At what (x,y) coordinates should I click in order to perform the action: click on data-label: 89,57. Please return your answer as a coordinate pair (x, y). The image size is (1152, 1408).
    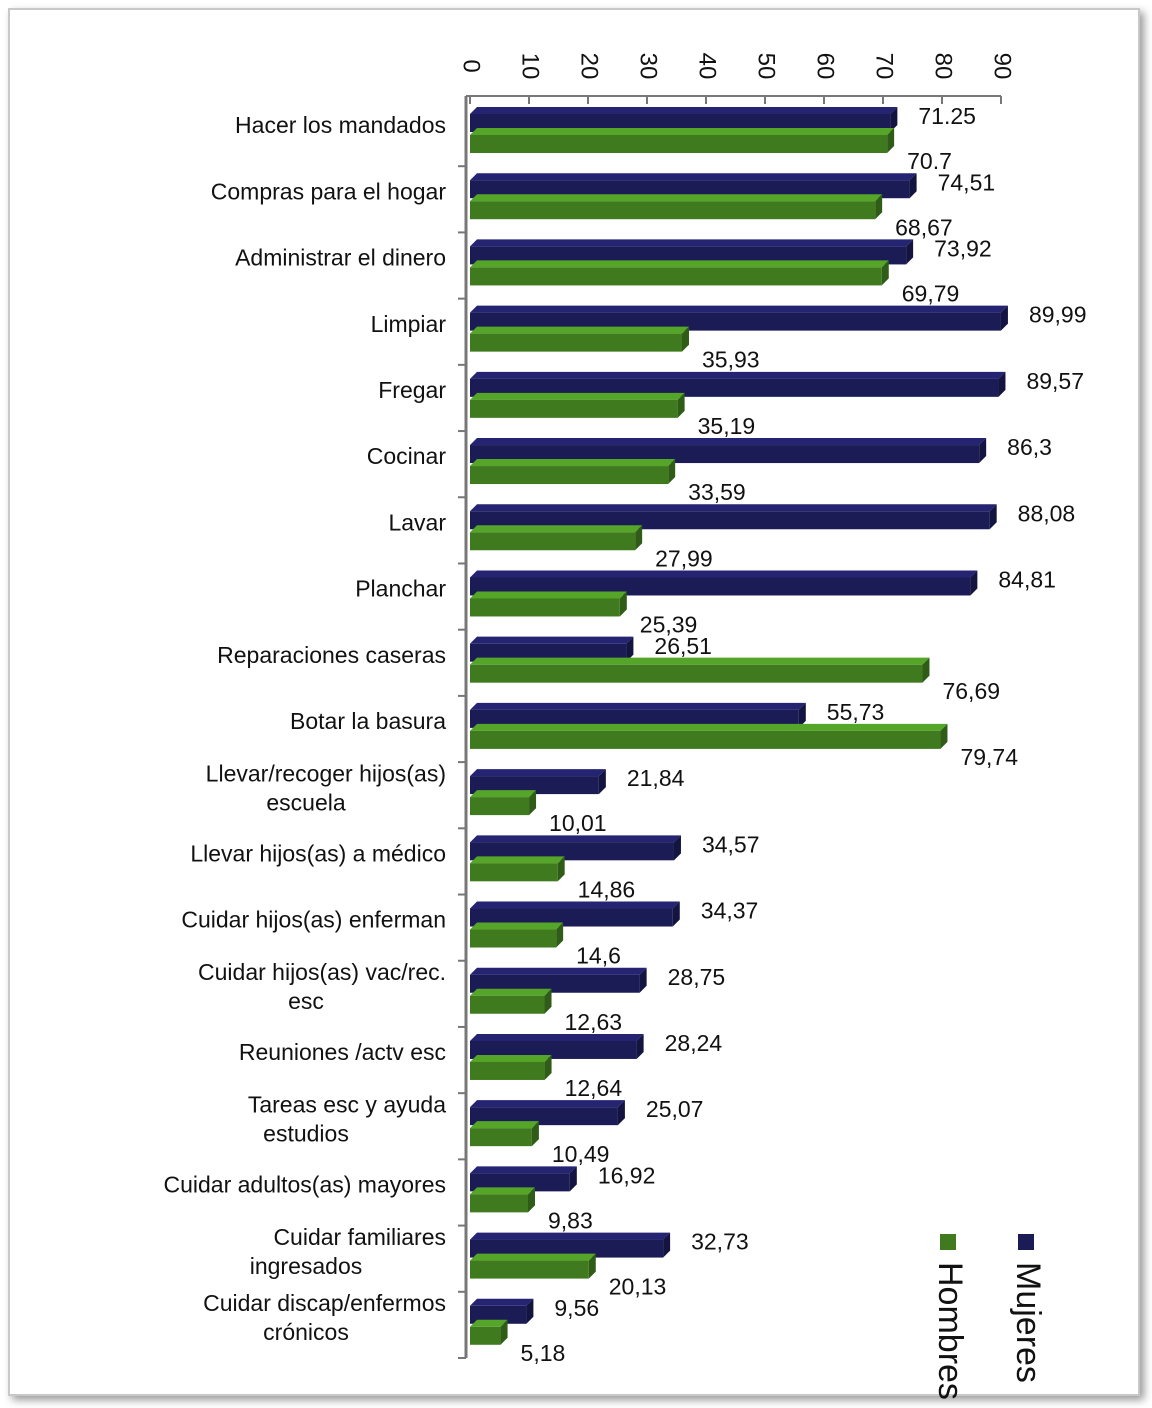
    Looking at the image, I should click on (1055, 381).